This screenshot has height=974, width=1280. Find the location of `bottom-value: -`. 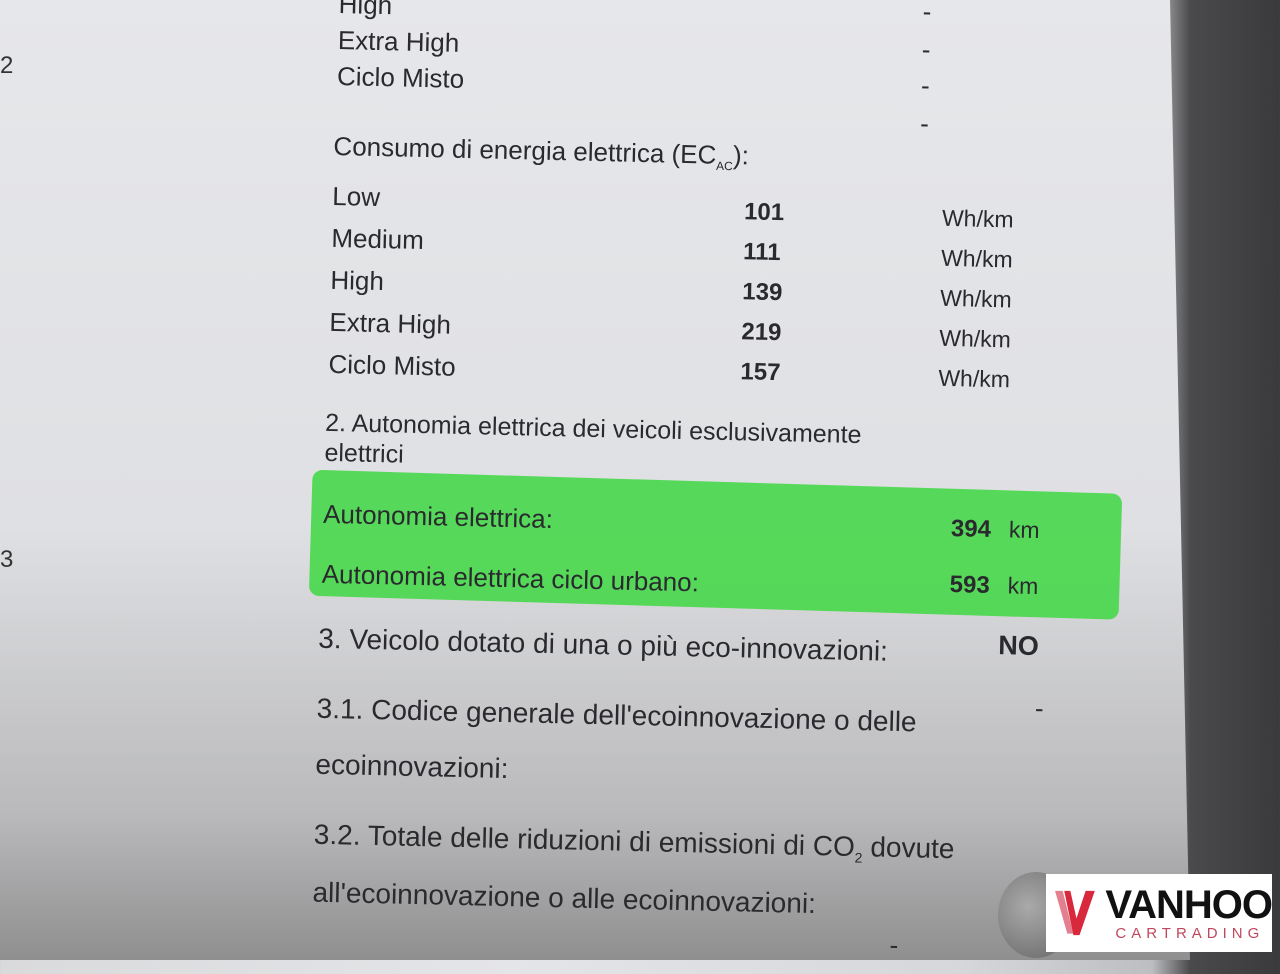

bottom-value: - is located at coordinates (894, 944).